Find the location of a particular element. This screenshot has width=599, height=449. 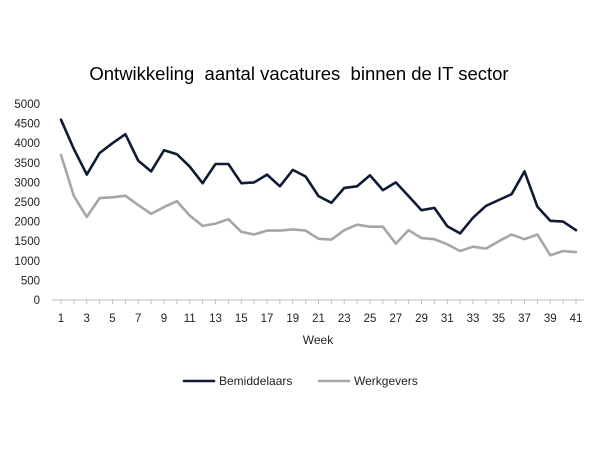

x-tick-label: 1 is located at coordinates (61, 319).